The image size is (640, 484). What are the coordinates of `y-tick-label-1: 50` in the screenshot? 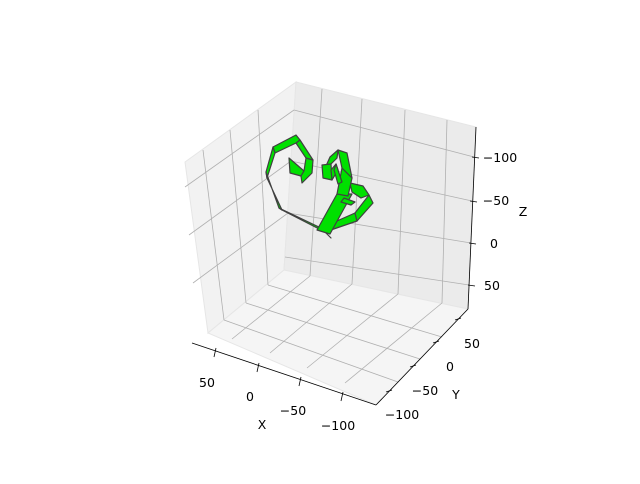 It's located at (472, 343).